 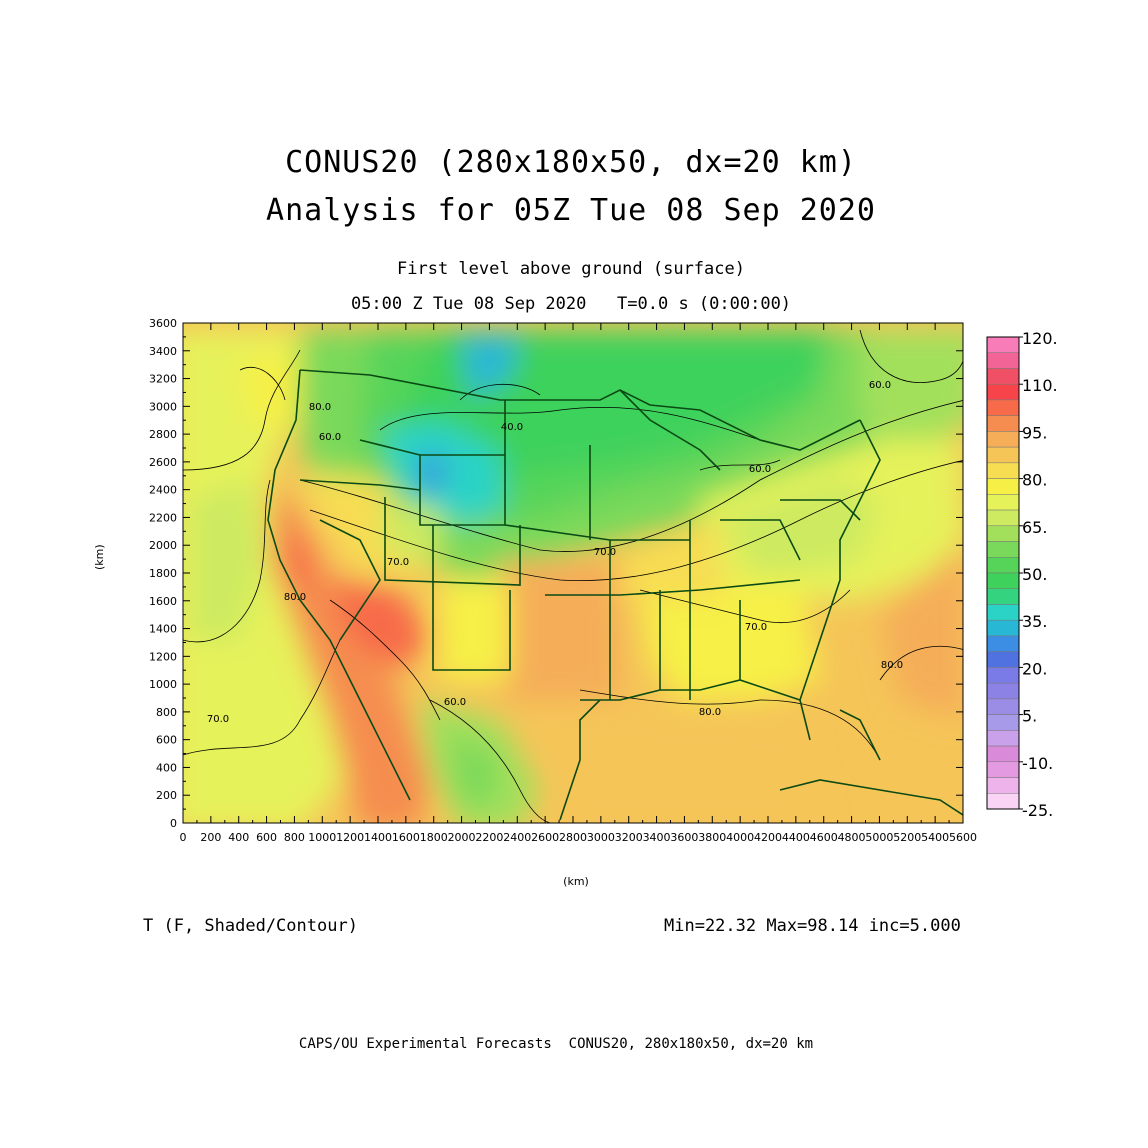 I want to click on y-tick-label: 400, so click(x=166, y=767).